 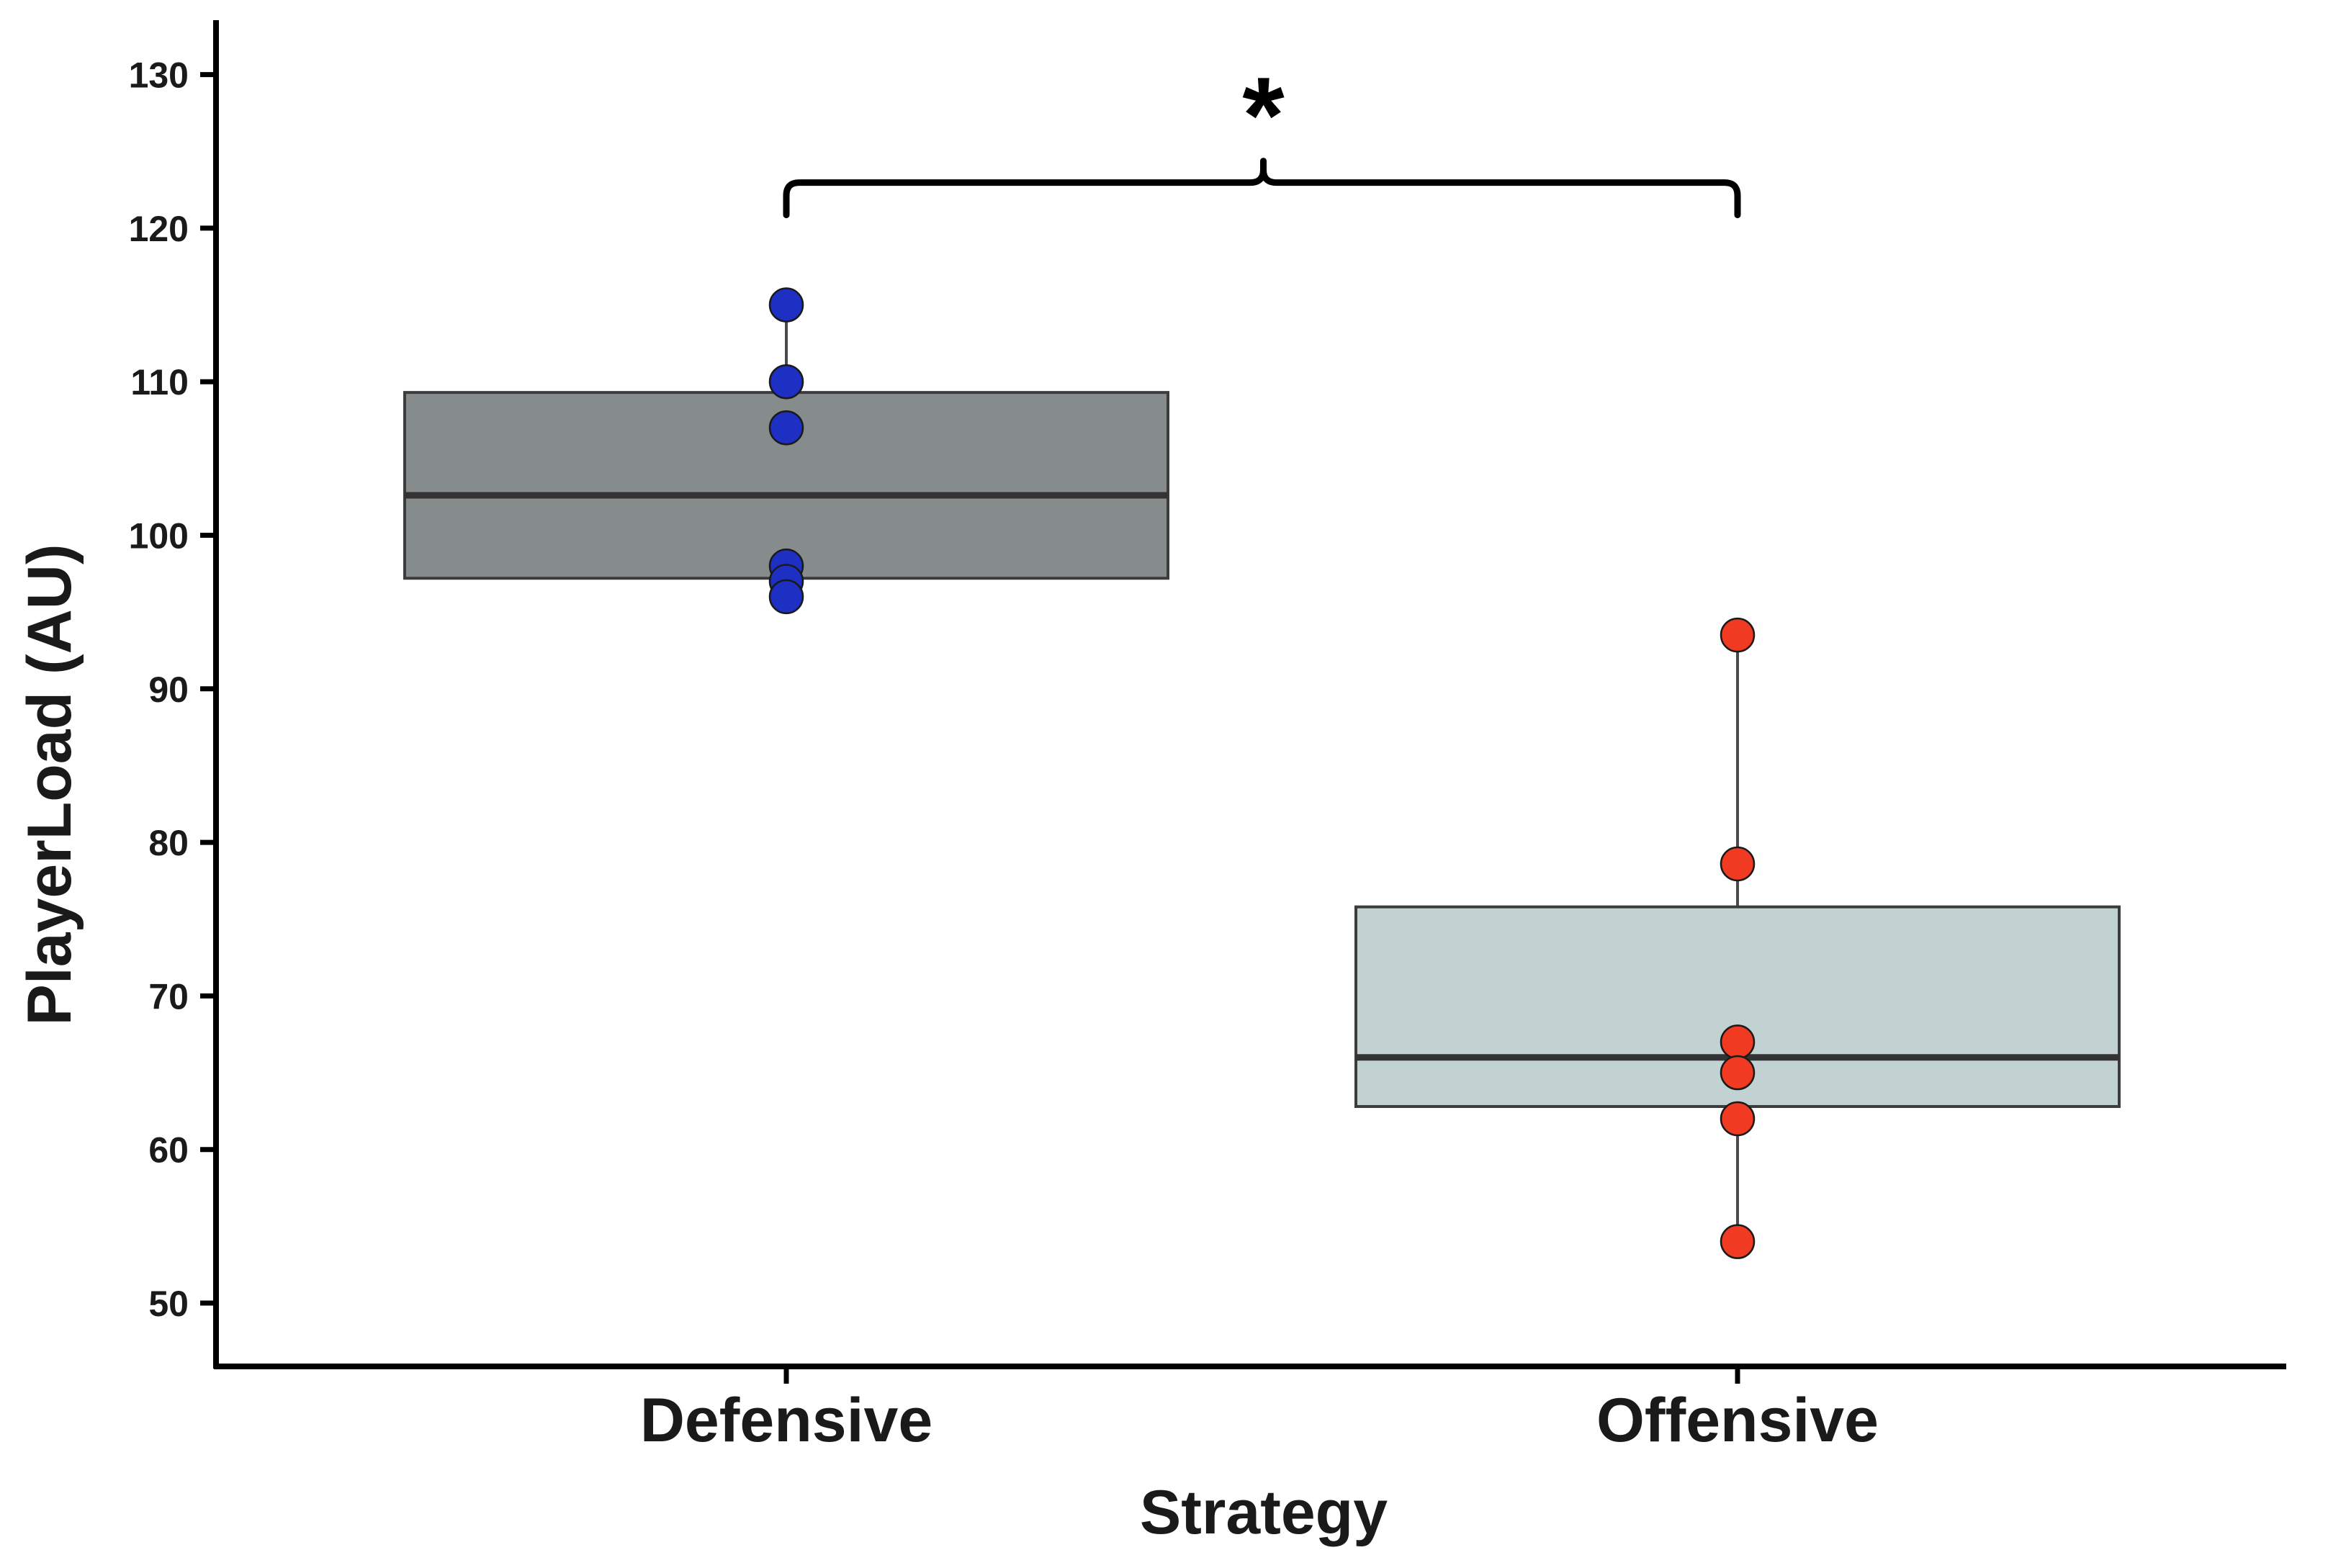 What do you see at coordinates (1262, 188) in the screenshot?
I see `significance-bracket` at bounding box center [1262, 188].